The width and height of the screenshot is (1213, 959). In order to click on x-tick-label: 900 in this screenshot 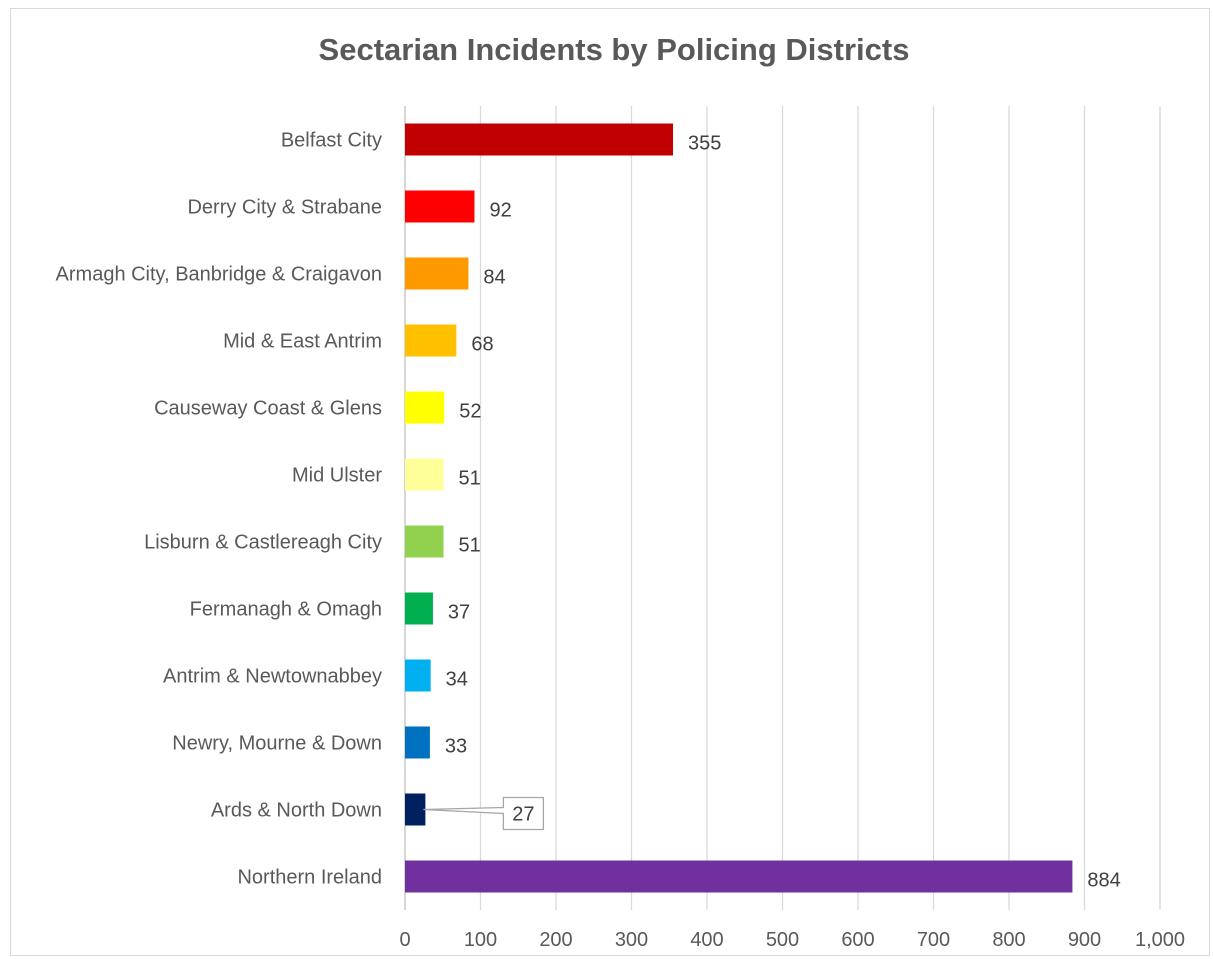, I will do `click(1084, 940)`.